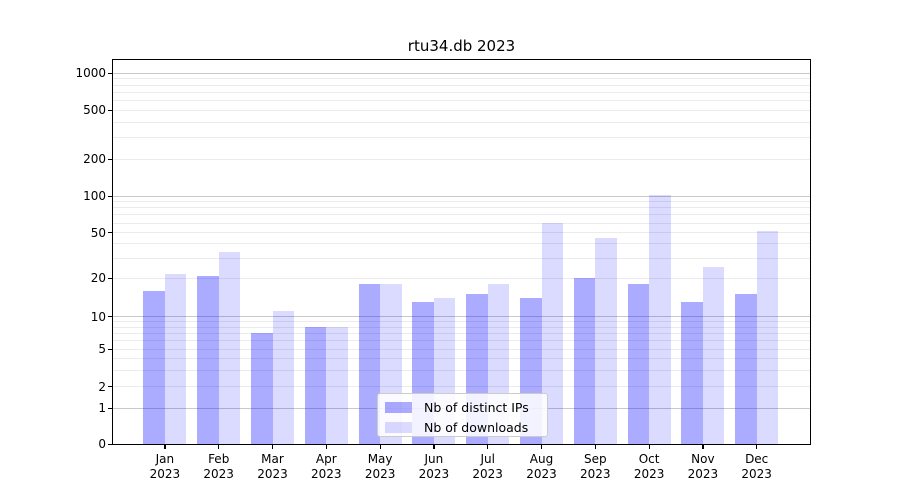 The width and height of the screenshot is (900, 500). Describe the element at coordinates (165, 459) in the screenshot. I see `x-tick-month: Jan` at that location.